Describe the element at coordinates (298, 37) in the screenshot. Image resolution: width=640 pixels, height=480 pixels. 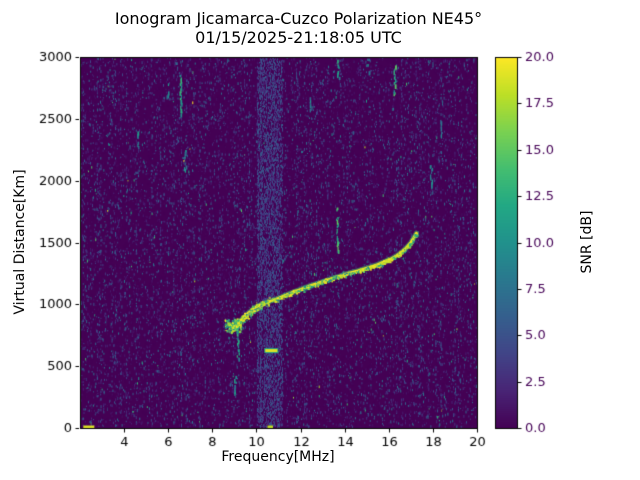
I see `chart-subtitle: 01/15/2025-21:18:05 UTC` at that location.